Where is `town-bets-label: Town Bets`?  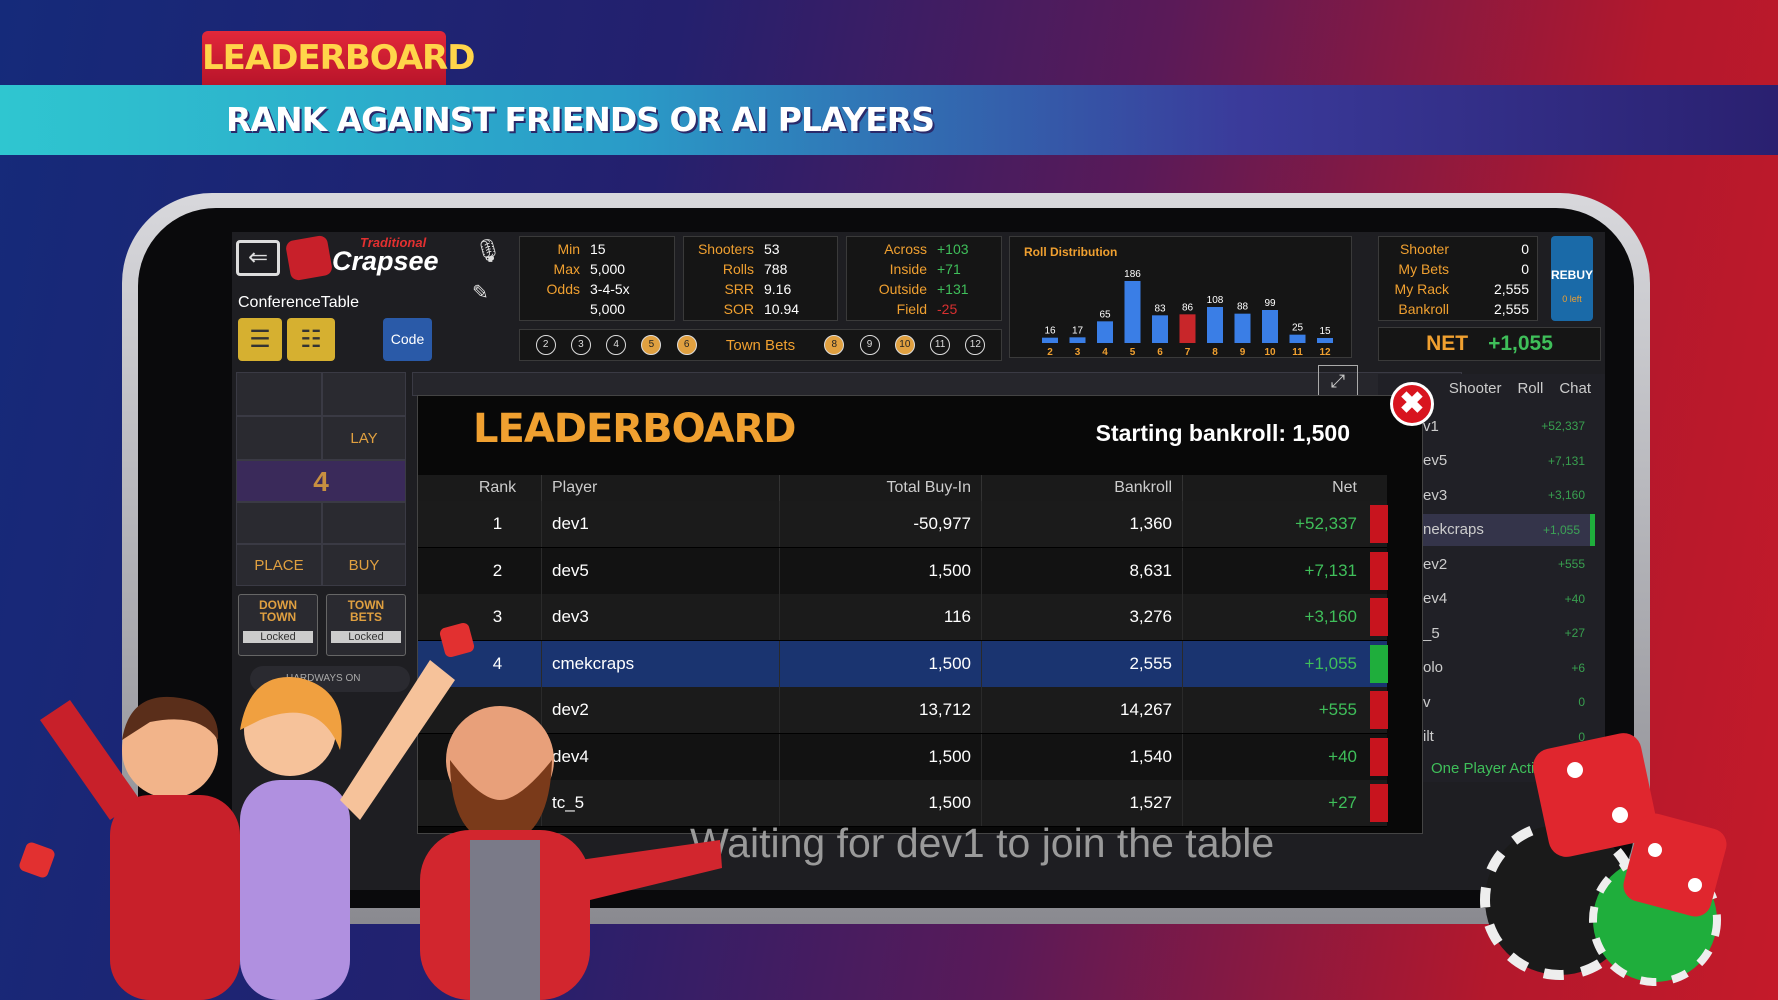
town-bets-label: Town Bets is located at coordinates (760, 345).